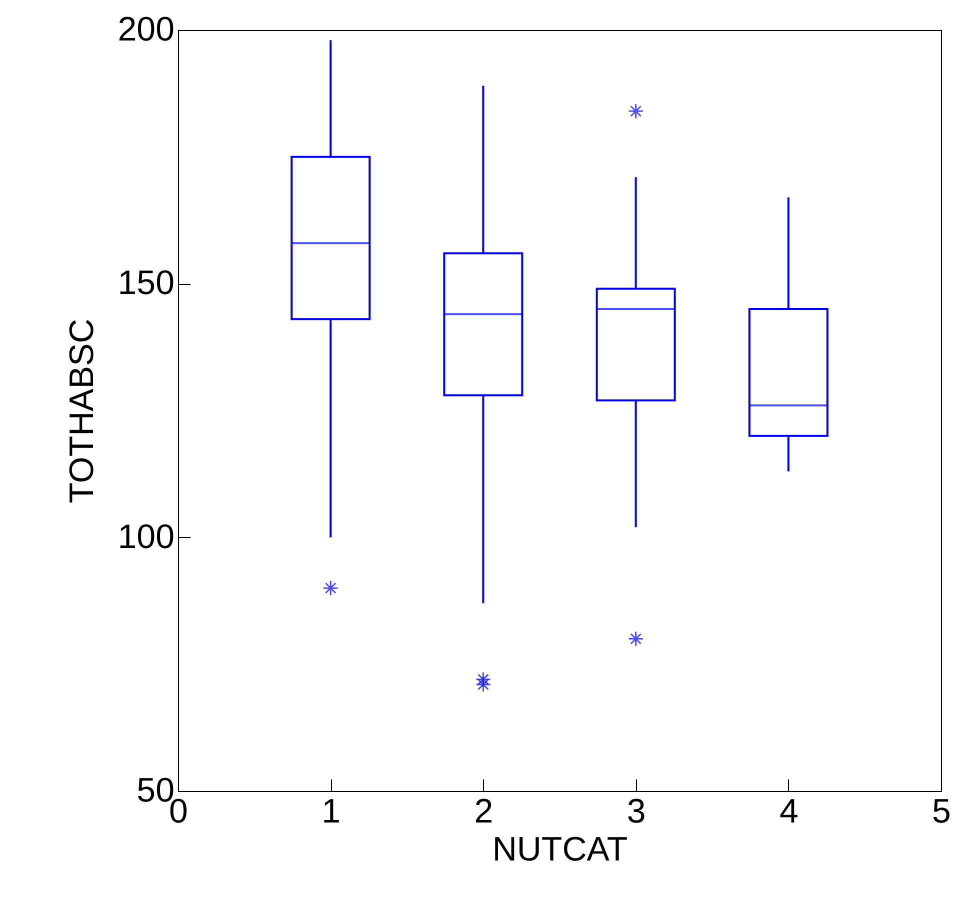 The width and height of the screenshot is (969, 907). I want to click on x-tick-label: 1, so click(331, 811).